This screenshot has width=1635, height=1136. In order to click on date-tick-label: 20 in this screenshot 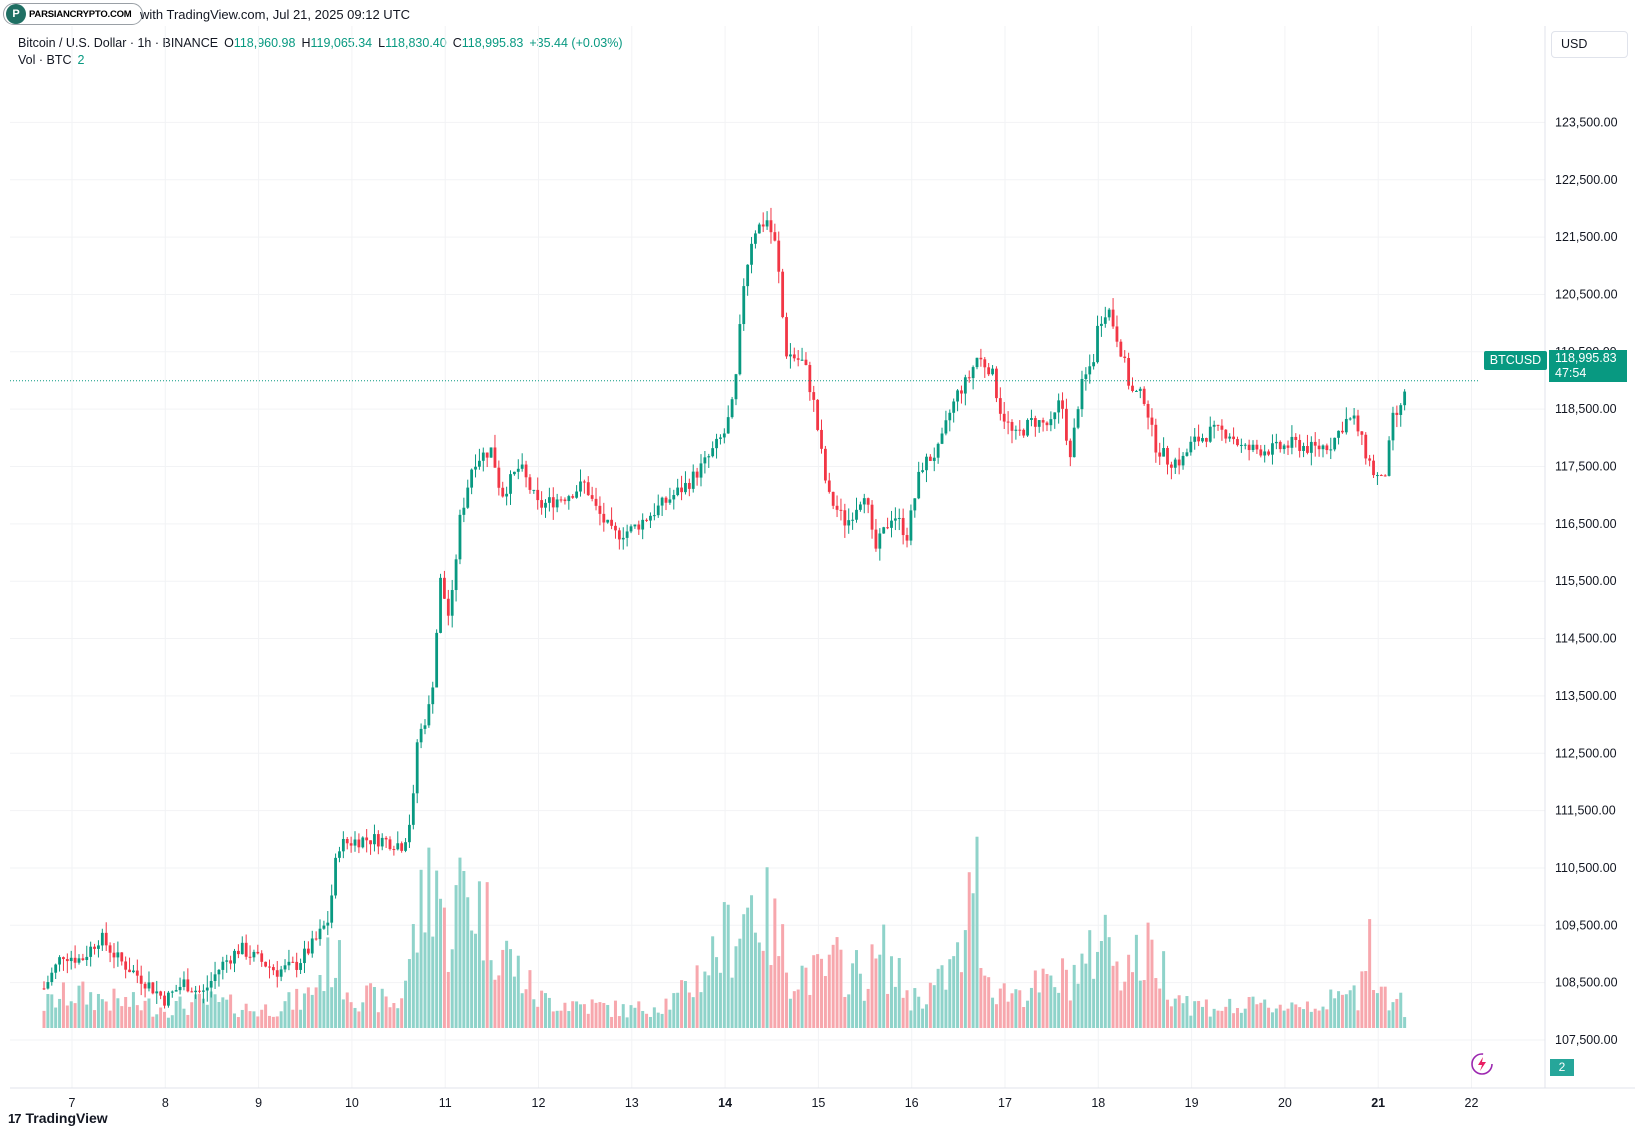, I will do `click(1285, 1103)`.